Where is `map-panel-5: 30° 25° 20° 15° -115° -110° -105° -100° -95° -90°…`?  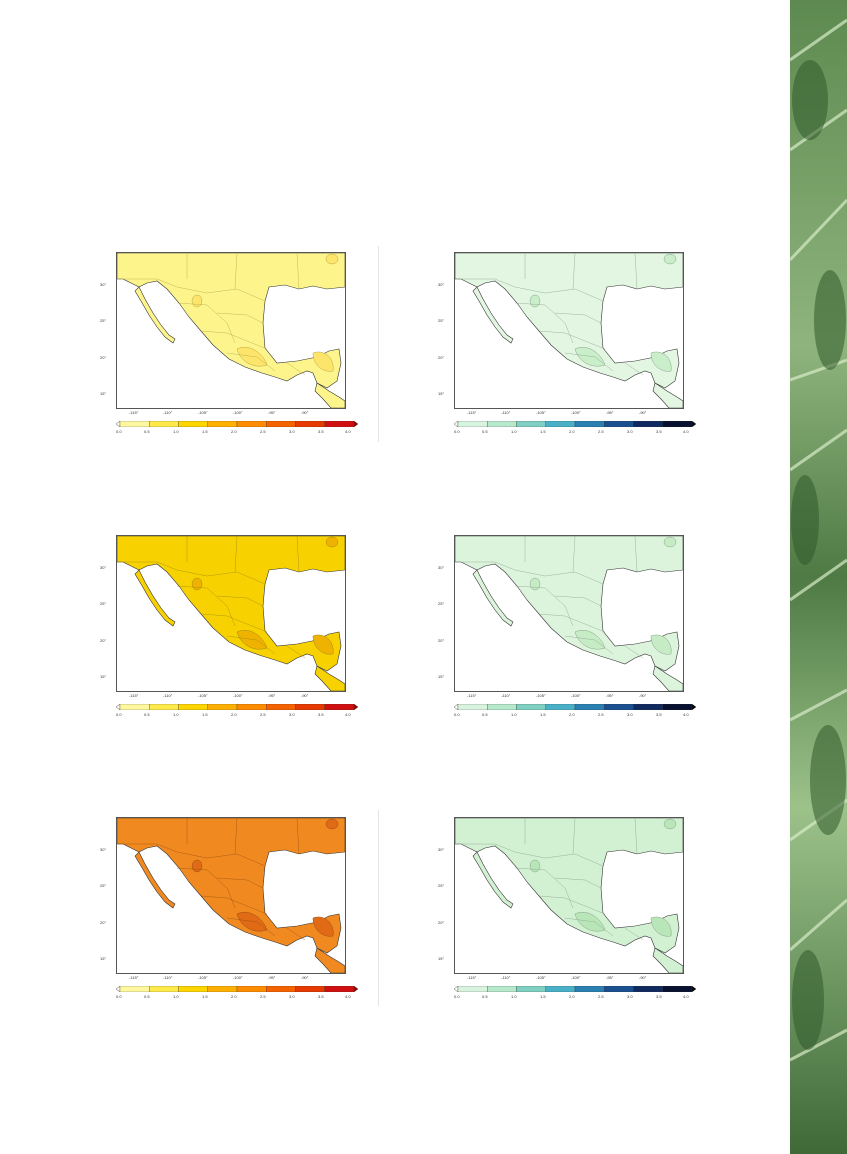 map-panel-5: 30° 25° 20° 15° -115° -110° -105° -100° -95° -90°… is located at coordinates (229, 913).